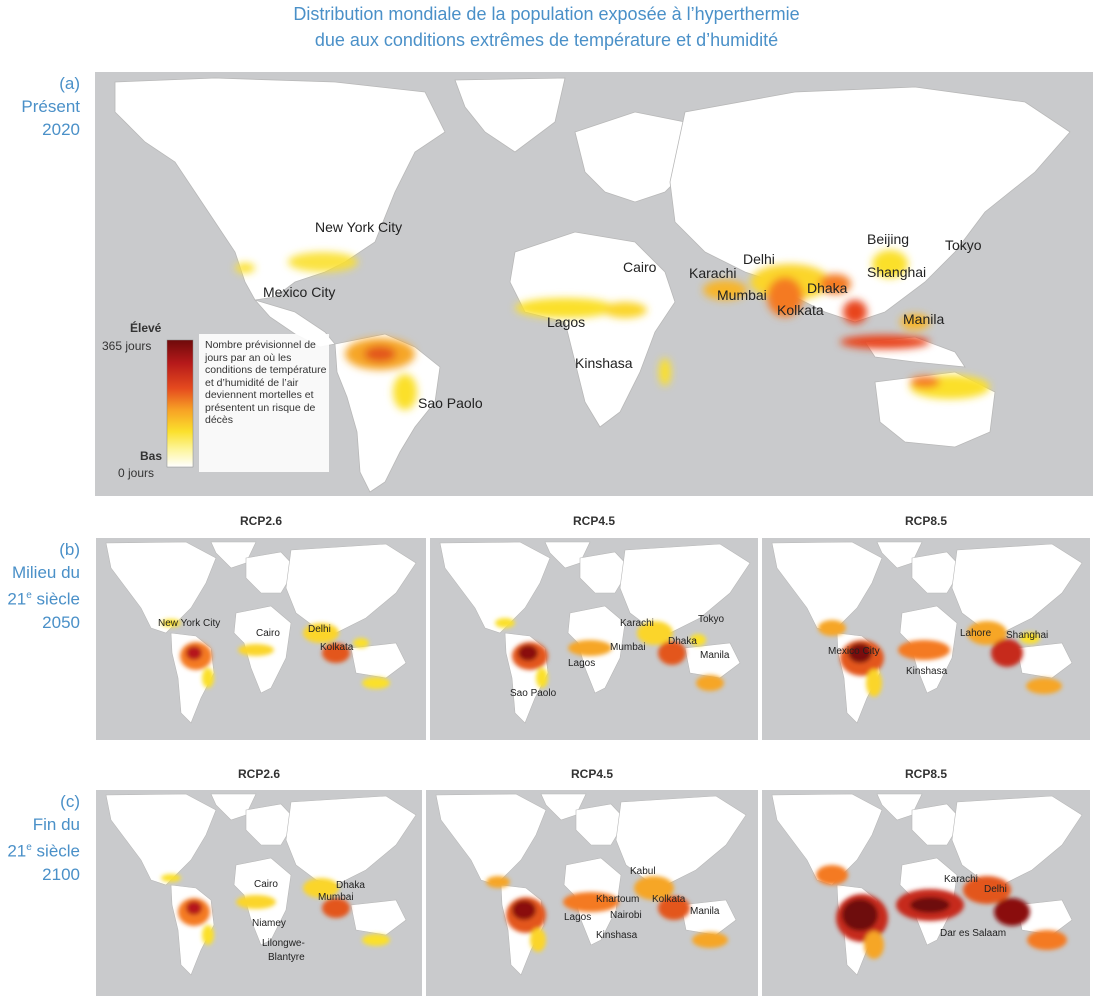 The image size is (1093, 996). I want to click on city-label: Khartoum, so click(617, 899).